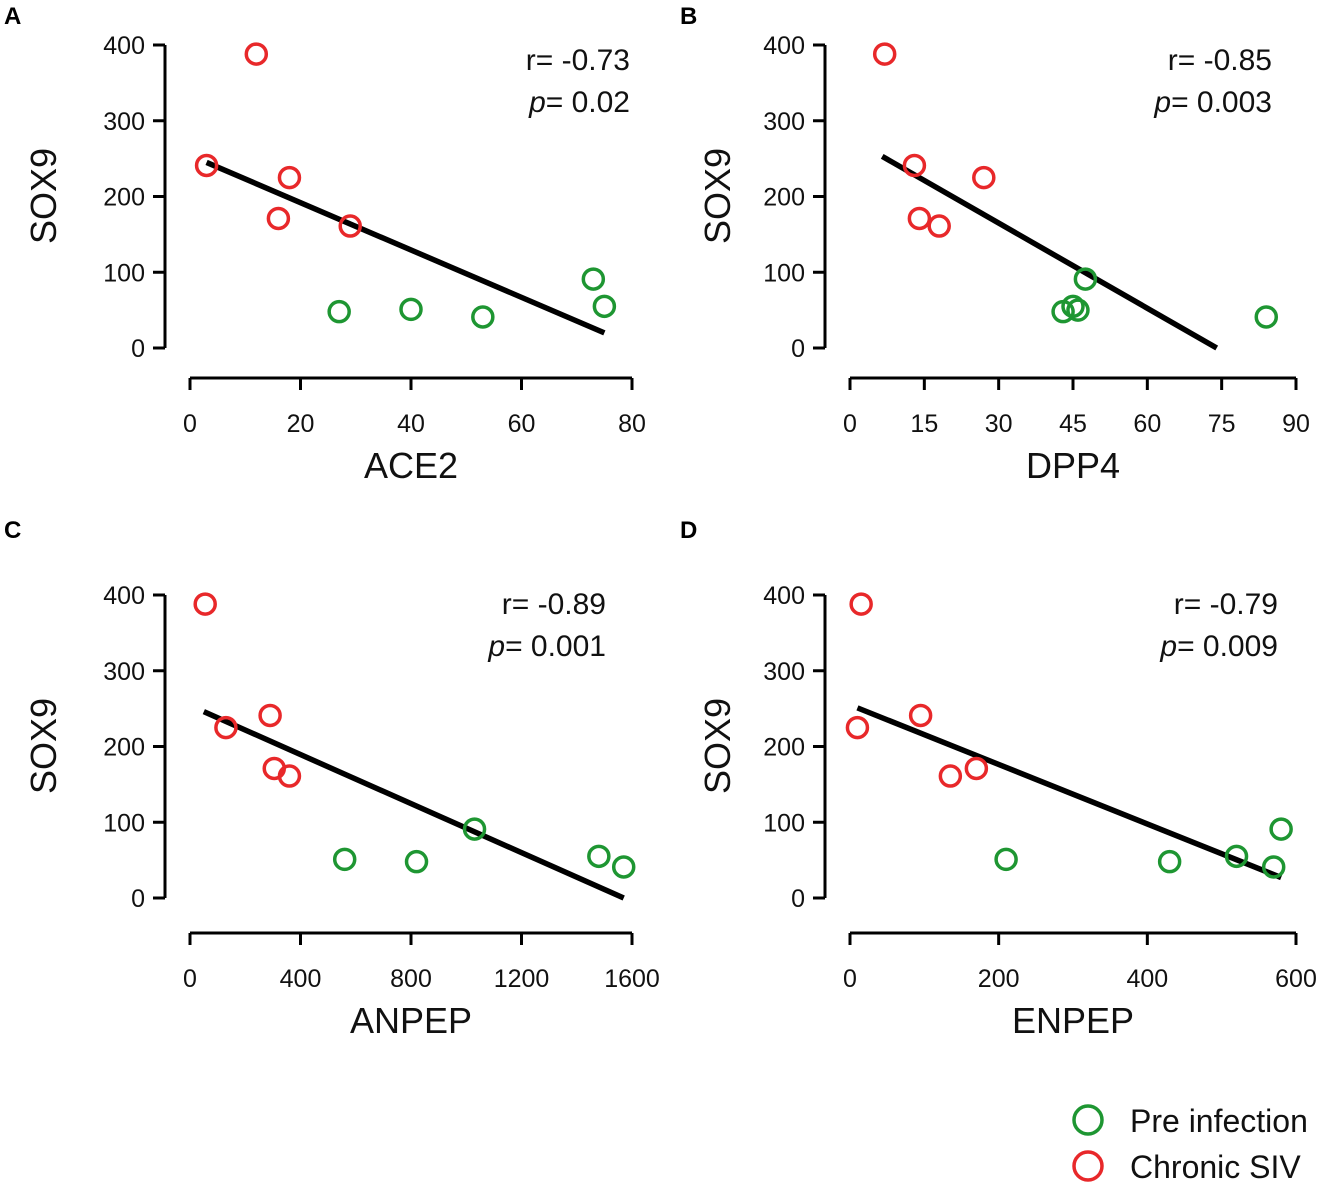 The width and height of the screenshot is (1326, 1182). I want to click on legend-label-chronic-siv: Chronic SIV, so click(1215, 1165).